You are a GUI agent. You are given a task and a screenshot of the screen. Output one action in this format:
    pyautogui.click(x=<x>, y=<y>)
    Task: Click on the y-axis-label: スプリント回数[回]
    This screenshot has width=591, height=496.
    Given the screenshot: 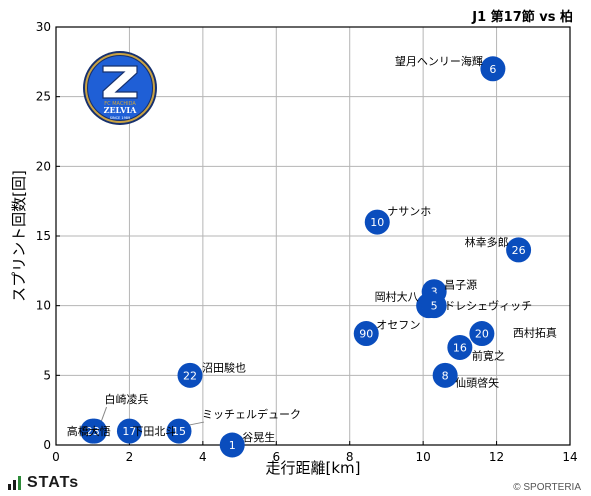 What is the action you would take?
    pyautogui.click(x=19, y=236)
    